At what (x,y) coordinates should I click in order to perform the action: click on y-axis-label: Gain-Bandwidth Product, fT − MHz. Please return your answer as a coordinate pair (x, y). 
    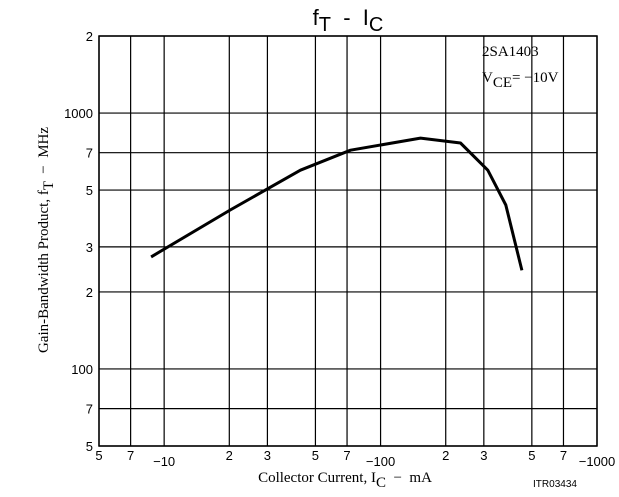
    Looking at the image, I should click on (46, 240).